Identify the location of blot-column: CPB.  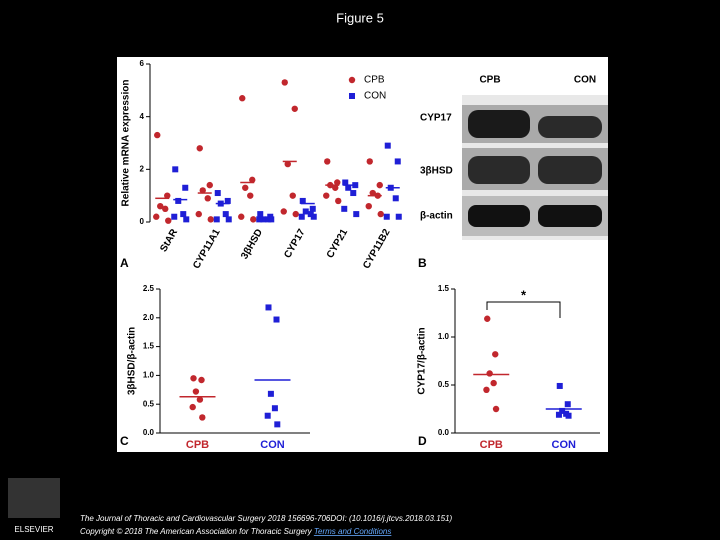
(489, 80).